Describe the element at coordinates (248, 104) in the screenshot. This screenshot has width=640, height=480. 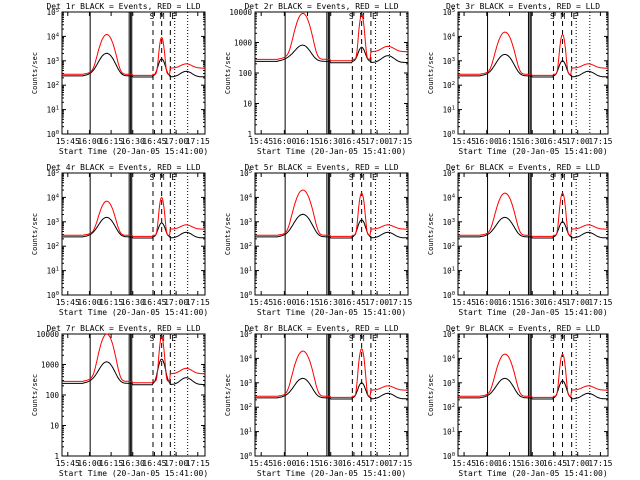
I see `y-tick-label: 10` at that location.